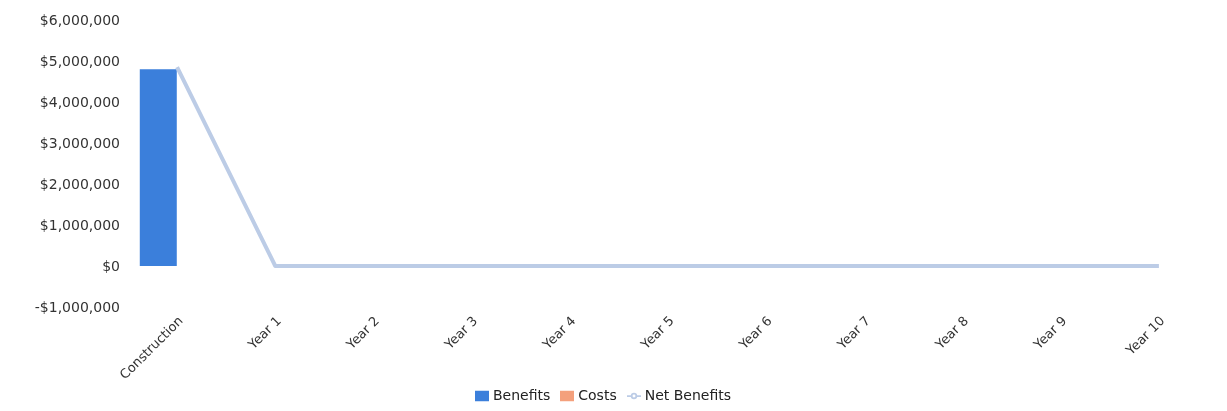 The image size is (1227, 411). Describe the element at coordinates (521, 395) in the screenshot. I see `legend-label: Benefits` at that location.